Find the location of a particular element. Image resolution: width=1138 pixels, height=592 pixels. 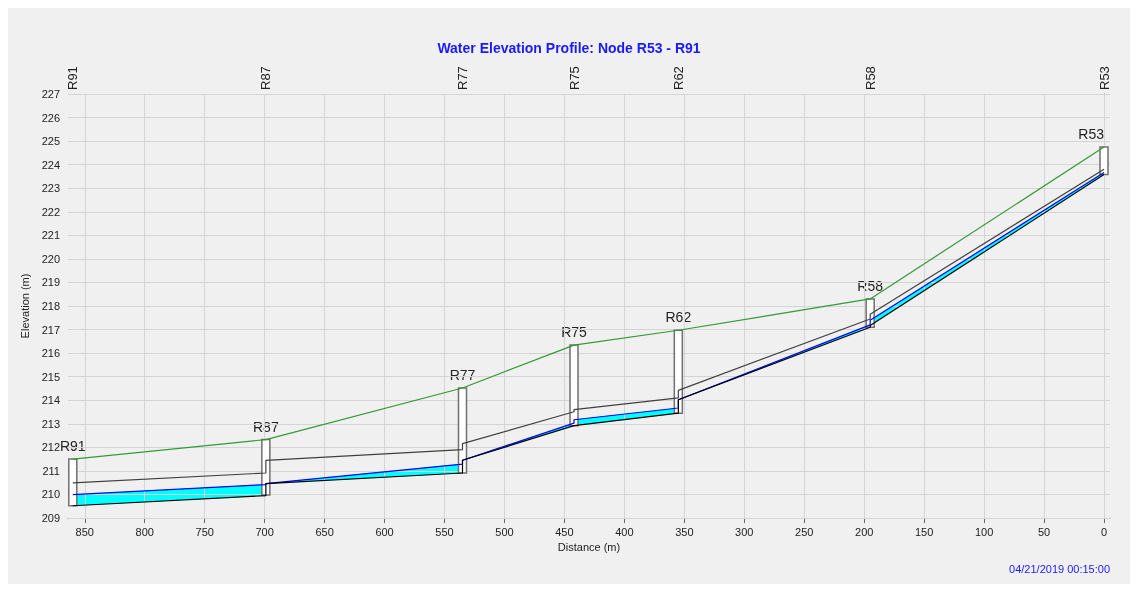

y-tick-label: 227 is located at coordinates (50, 94).